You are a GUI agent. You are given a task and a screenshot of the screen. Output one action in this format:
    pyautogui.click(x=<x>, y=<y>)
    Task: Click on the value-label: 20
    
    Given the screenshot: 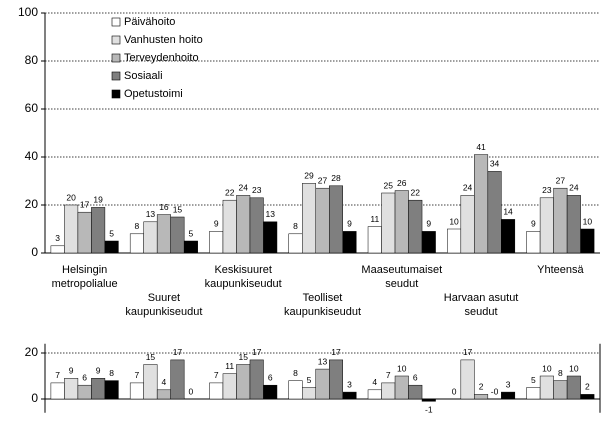 What is the action you would take?
    pyautogui.click(x=71, y=197)
    